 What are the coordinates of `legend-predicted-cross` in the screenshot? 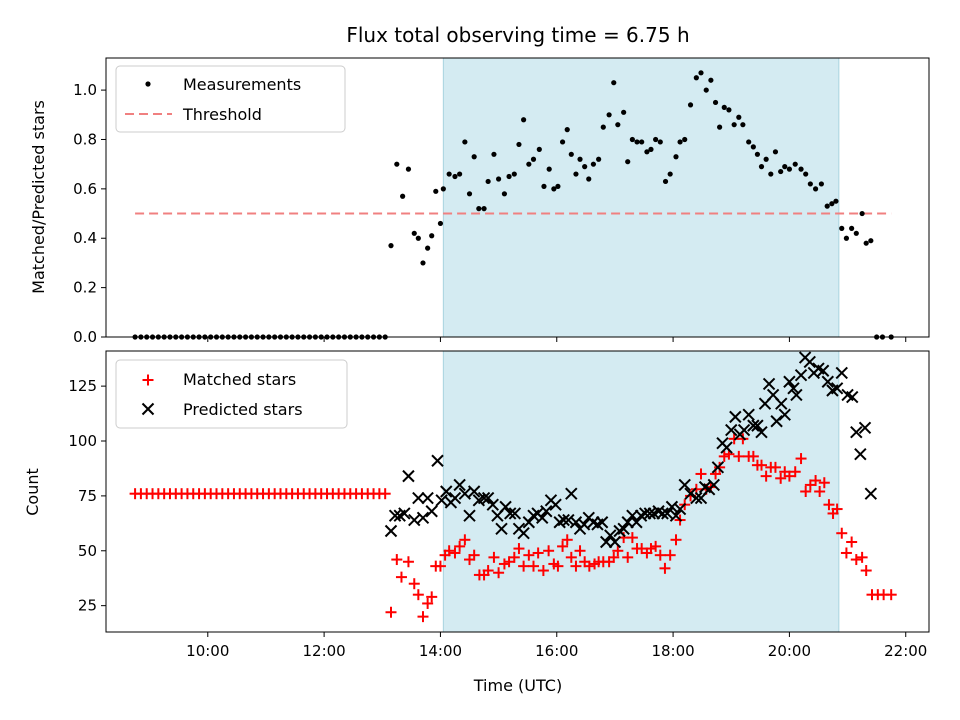 It's located at (148, 409).